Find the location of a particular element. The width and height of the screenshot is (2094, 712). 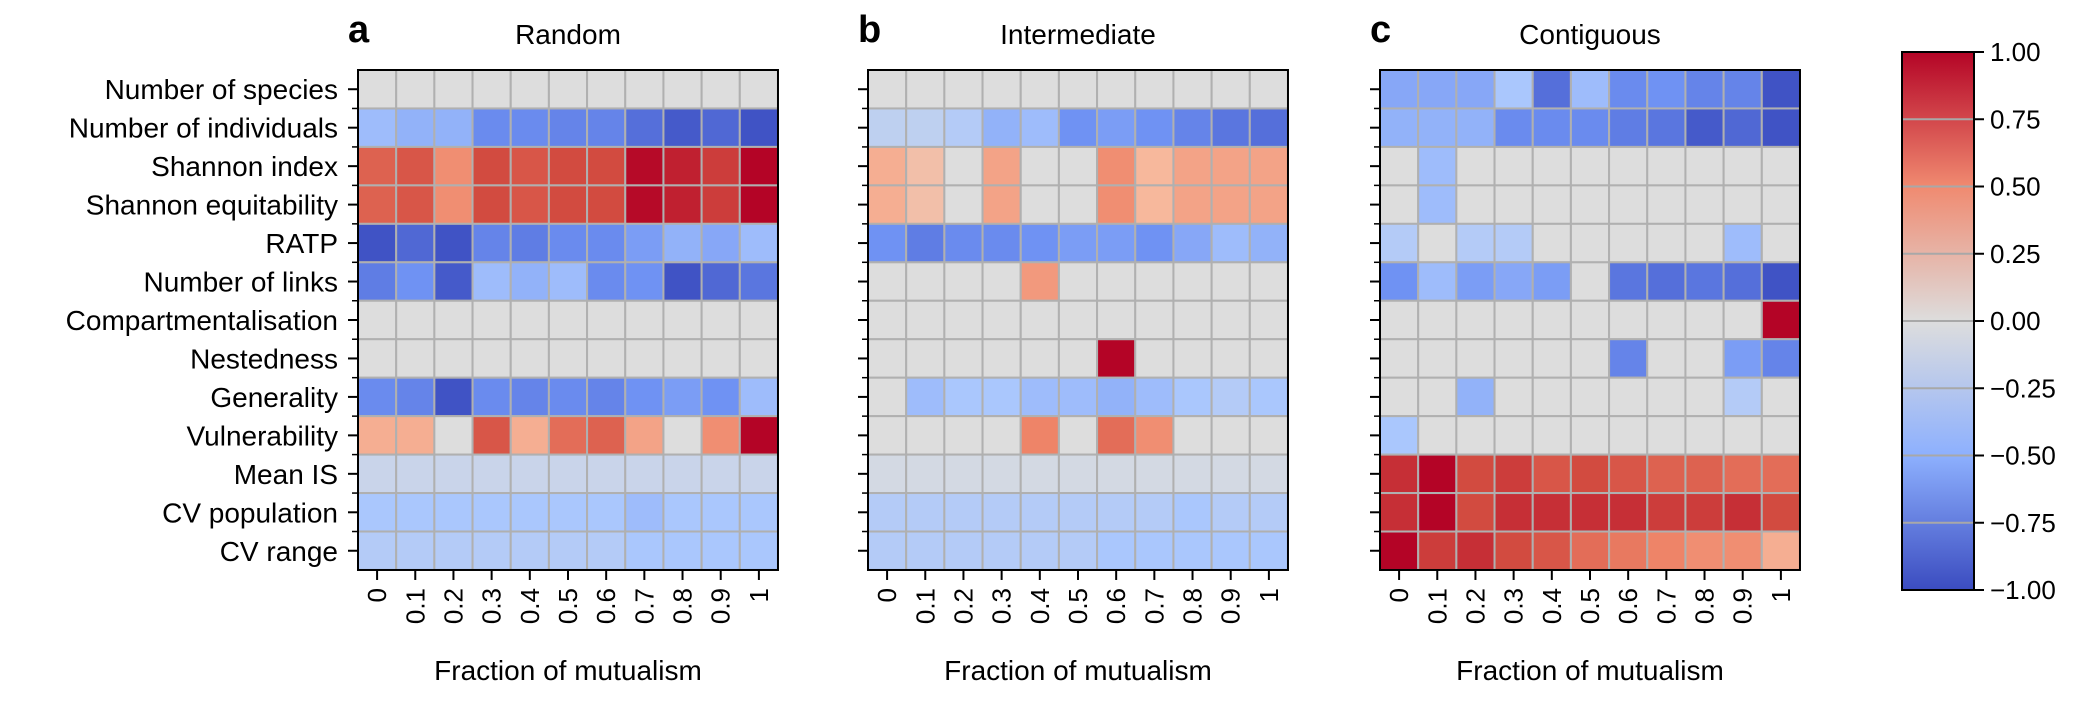

colorbar-tick-label: 0.75 is located at coordinates (2015, 119).